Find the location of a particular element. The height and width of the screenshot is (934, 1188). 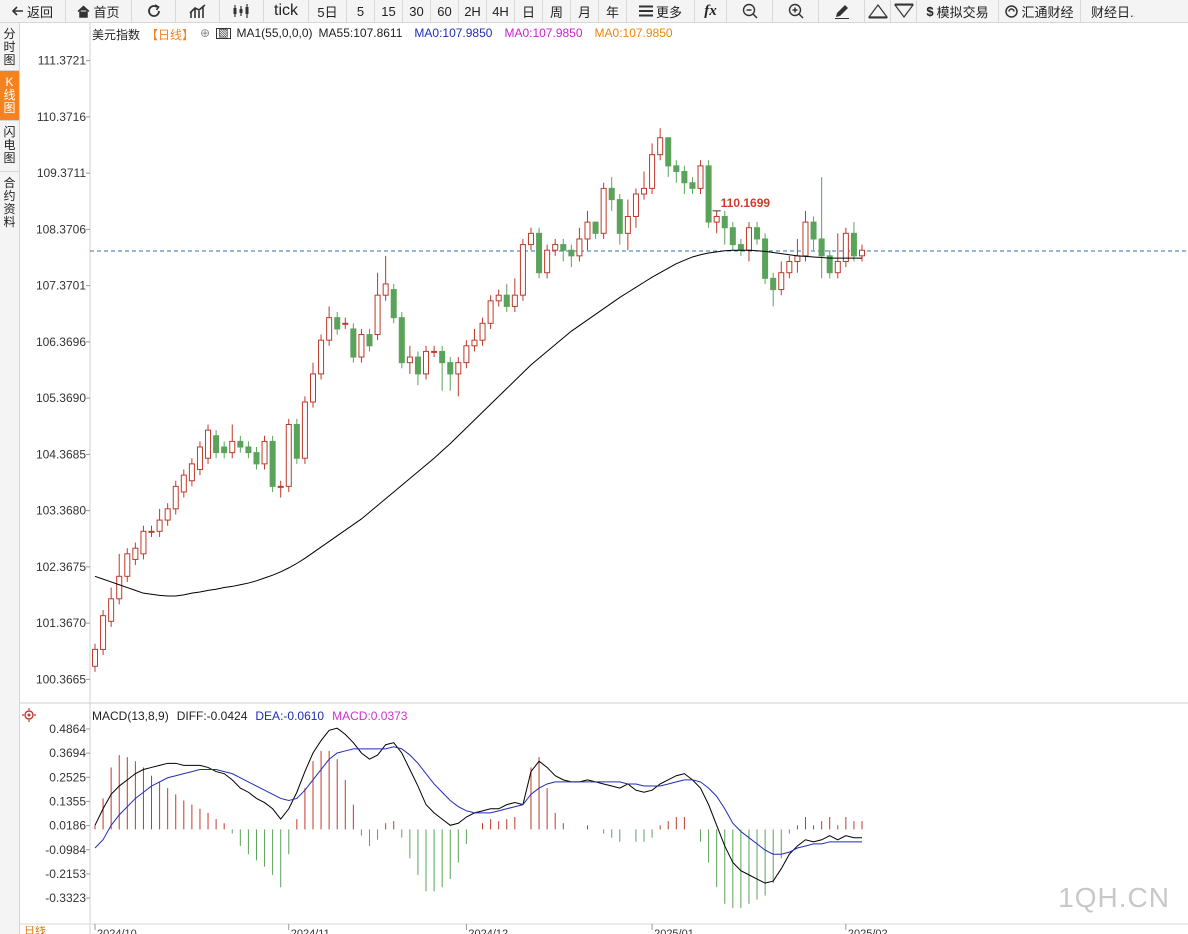

triangle-up-button is located at coordinates (878, 11).